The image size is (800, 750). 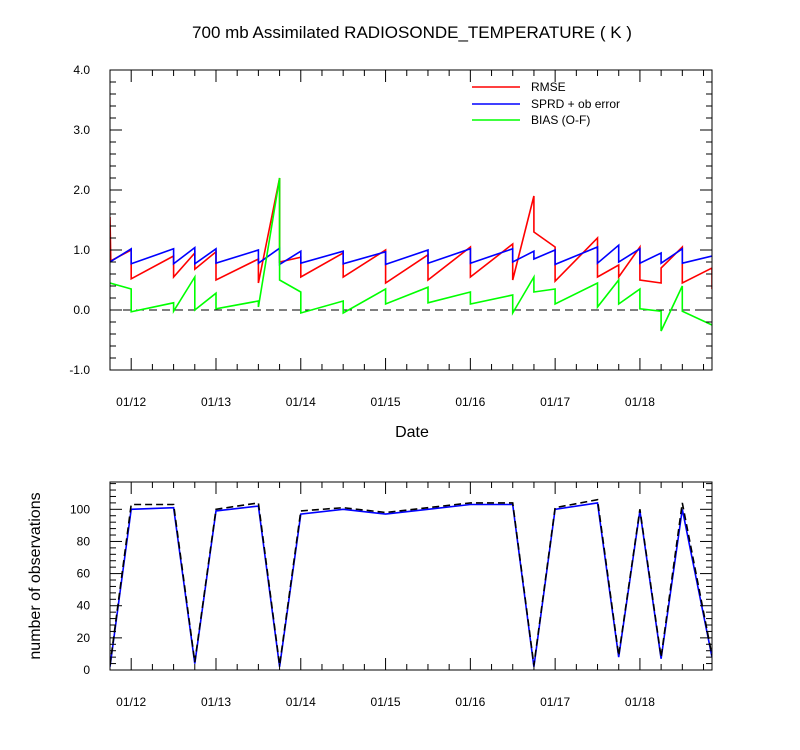 I want to click on bot-ytick-label: 80, so click(x=84, y=541).